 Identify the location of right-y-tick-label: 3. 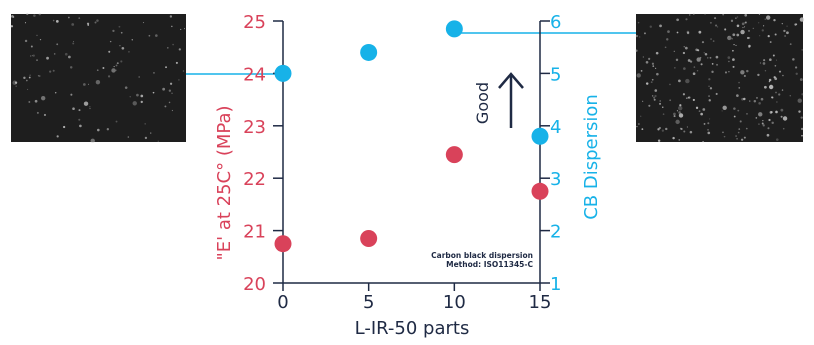
(555, 179).